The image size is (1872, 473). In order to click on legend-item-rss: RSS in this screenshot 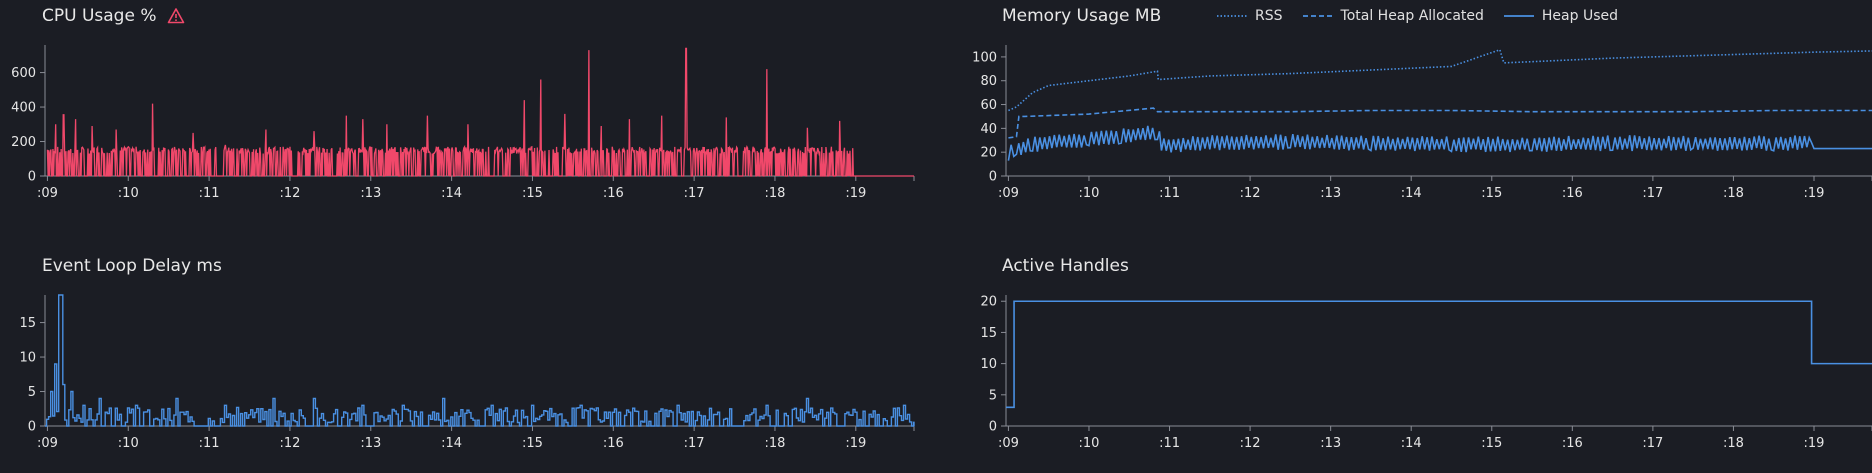, I will do `click(1250, 16)`.